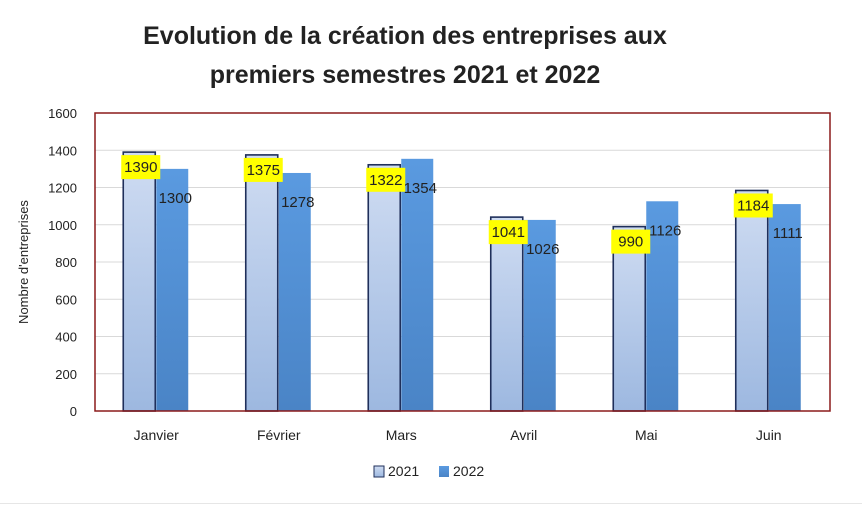  I want to click on data-label-2022: 1300, so click(175, 198).